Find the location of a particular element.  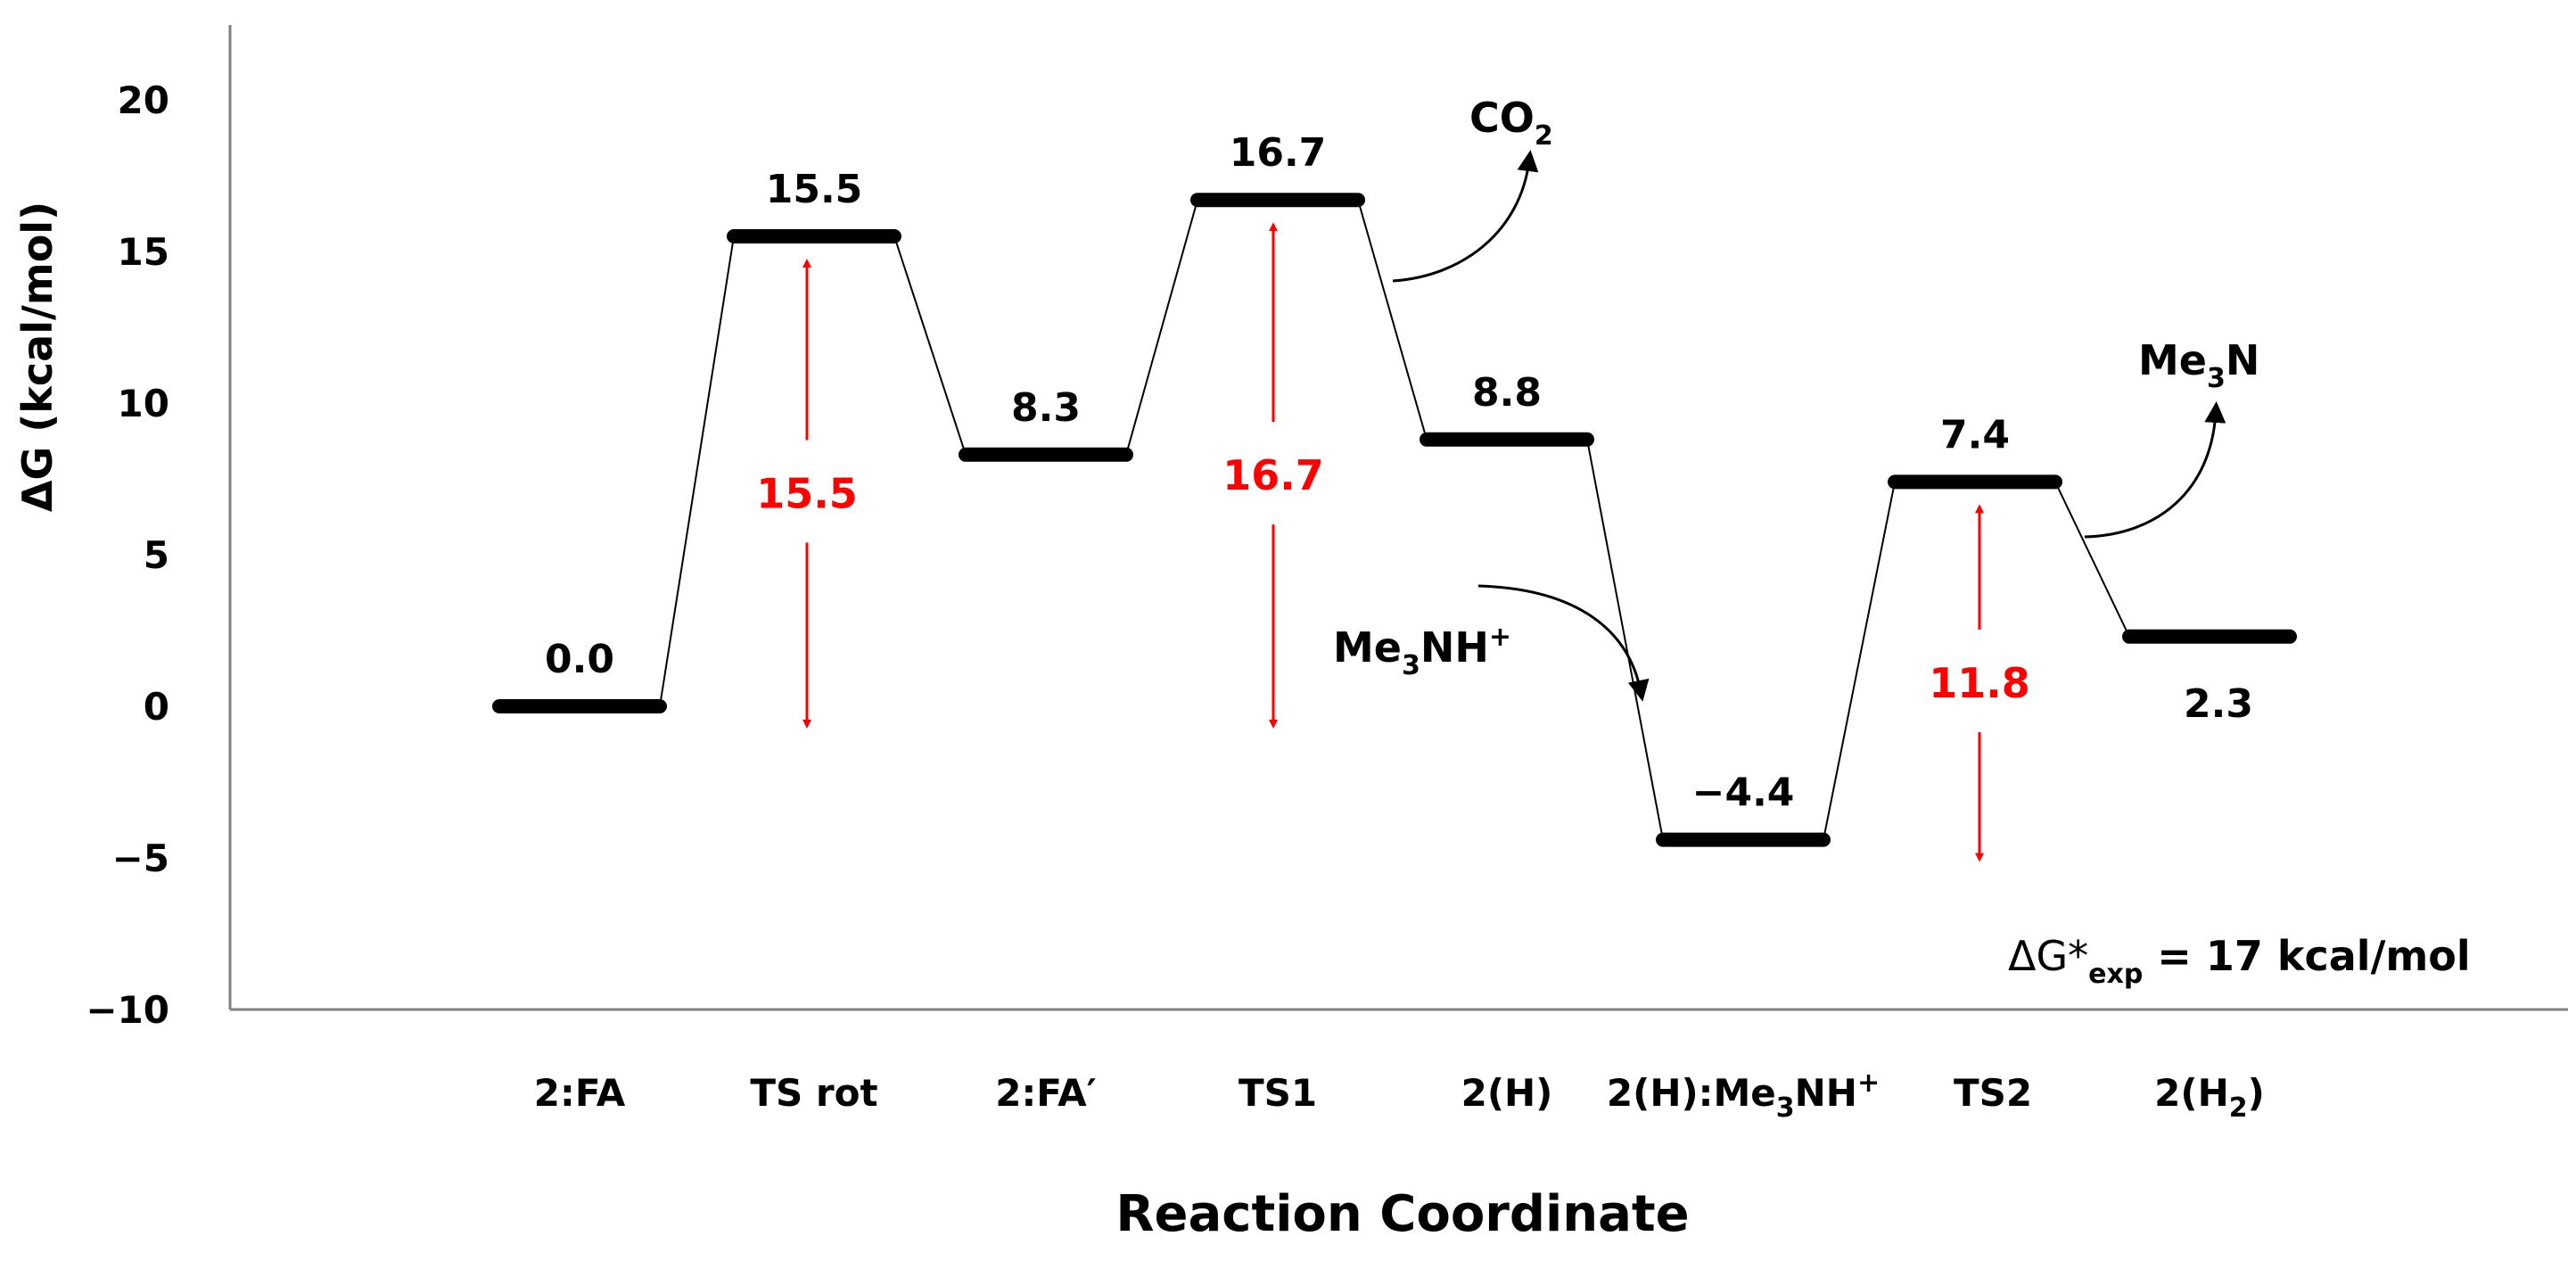

y-tick-label: 10 is located at coordinates (143, 403).